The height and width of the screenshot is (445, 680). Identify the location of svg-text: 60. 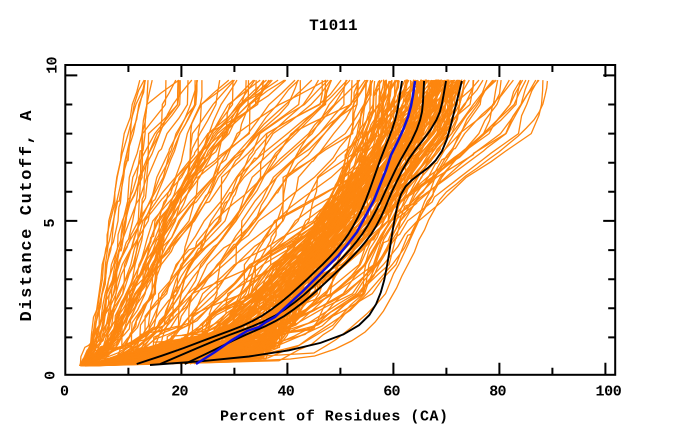
(391, 392).